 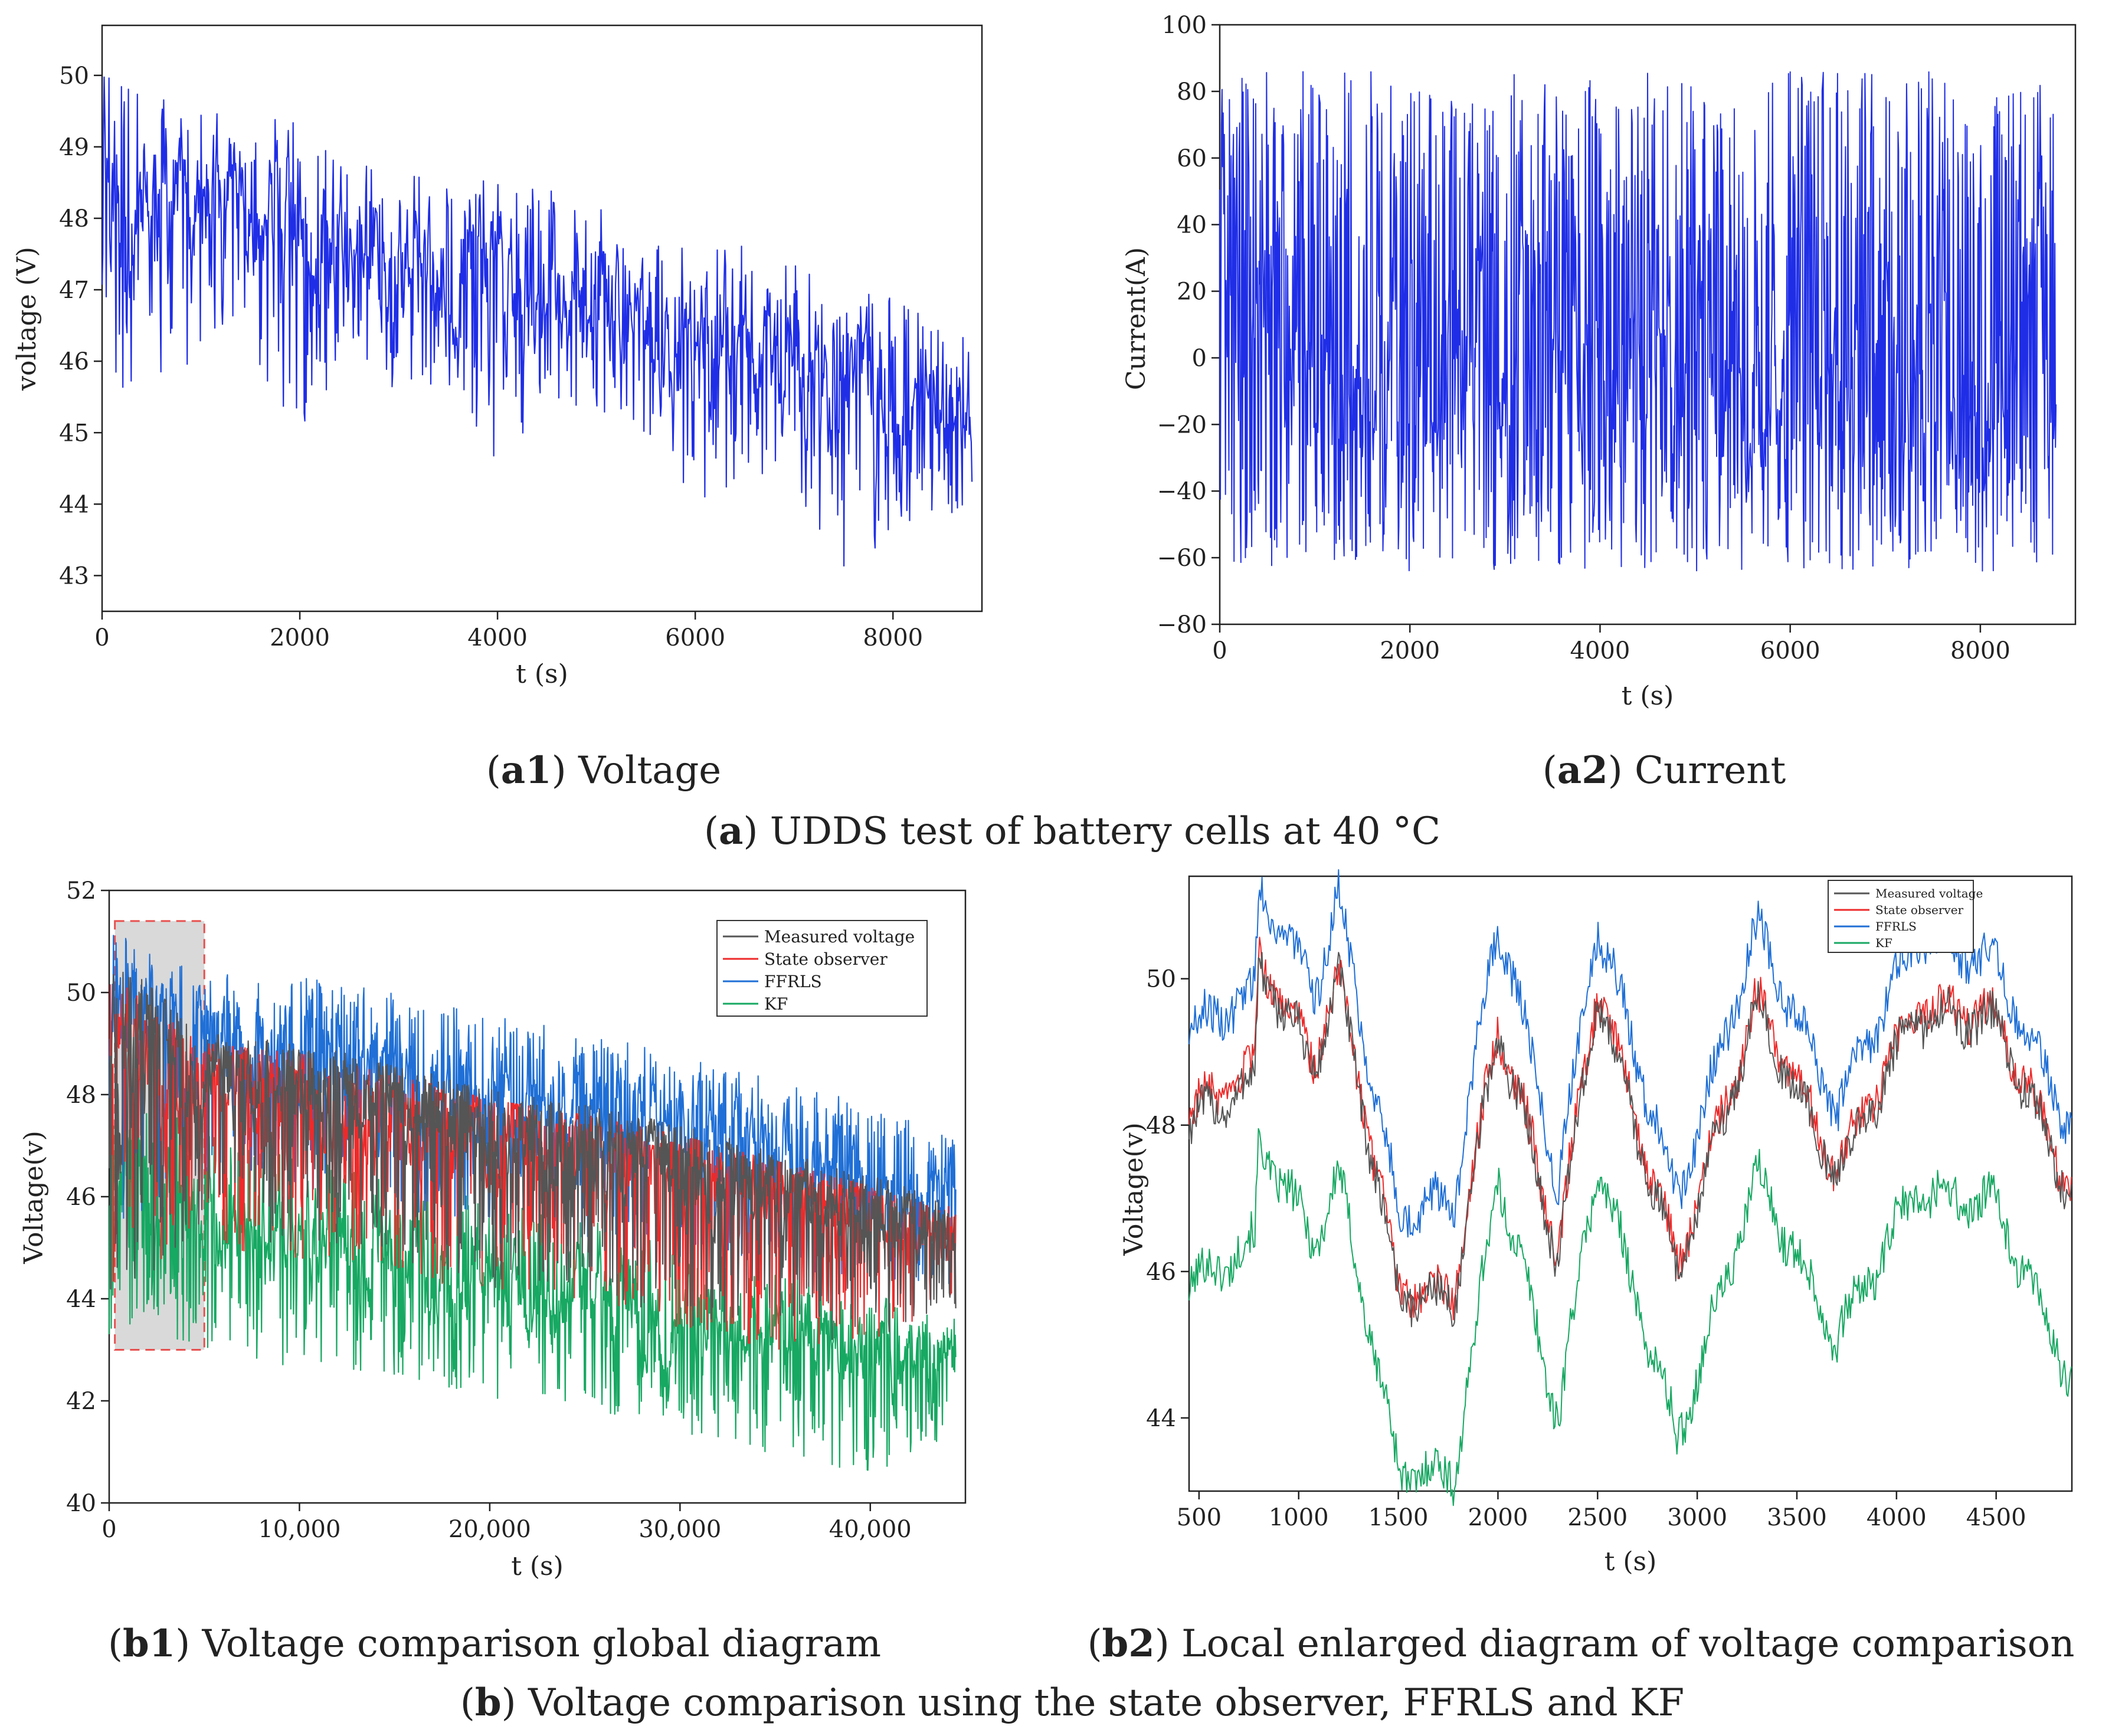 What do you see at coordinates (1664, 770) in the screenshot?
I see `caption-a2: (a2) Current` at bounding box center [1664, 770].